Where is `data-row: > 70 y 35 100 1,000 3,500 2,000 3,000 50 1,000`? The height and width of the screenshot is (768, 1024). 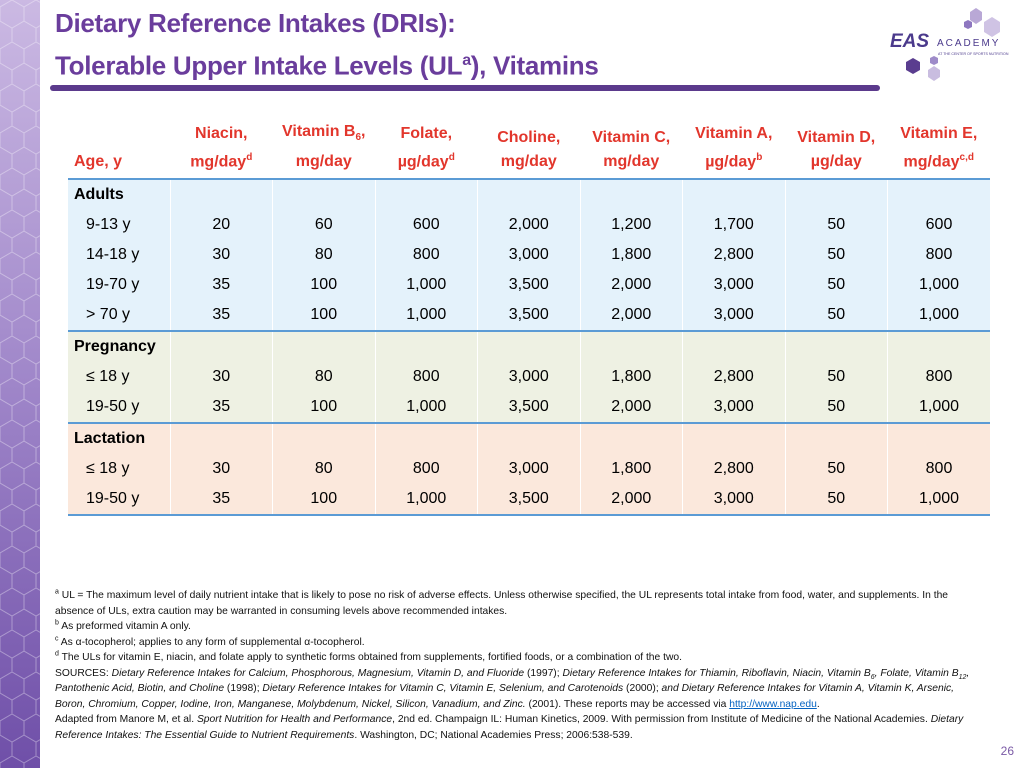
data-row: > 70 y 35 100 1,000 3,500 2,000 3,000 50 1,000 is located at coordinates (529, 316).